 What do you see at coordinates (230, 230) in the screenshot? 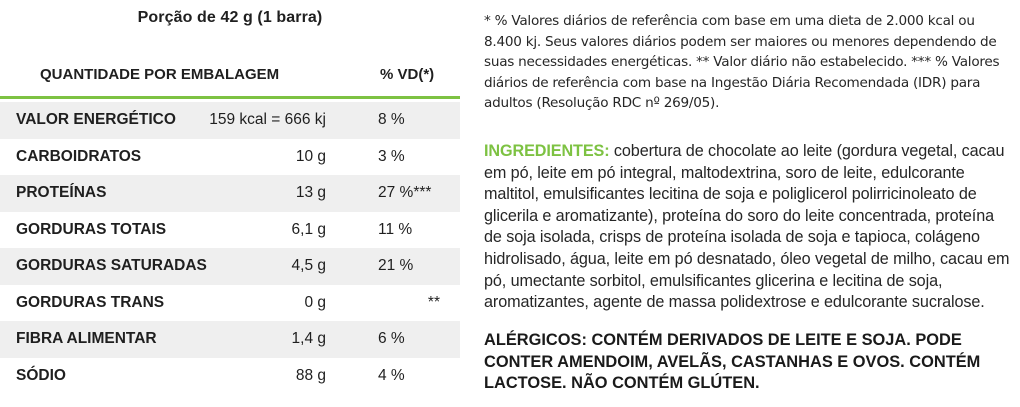
I see `table-row: GORDURAS TOTAIS 6,1 g 11 %` at bounding box center [230, 230].